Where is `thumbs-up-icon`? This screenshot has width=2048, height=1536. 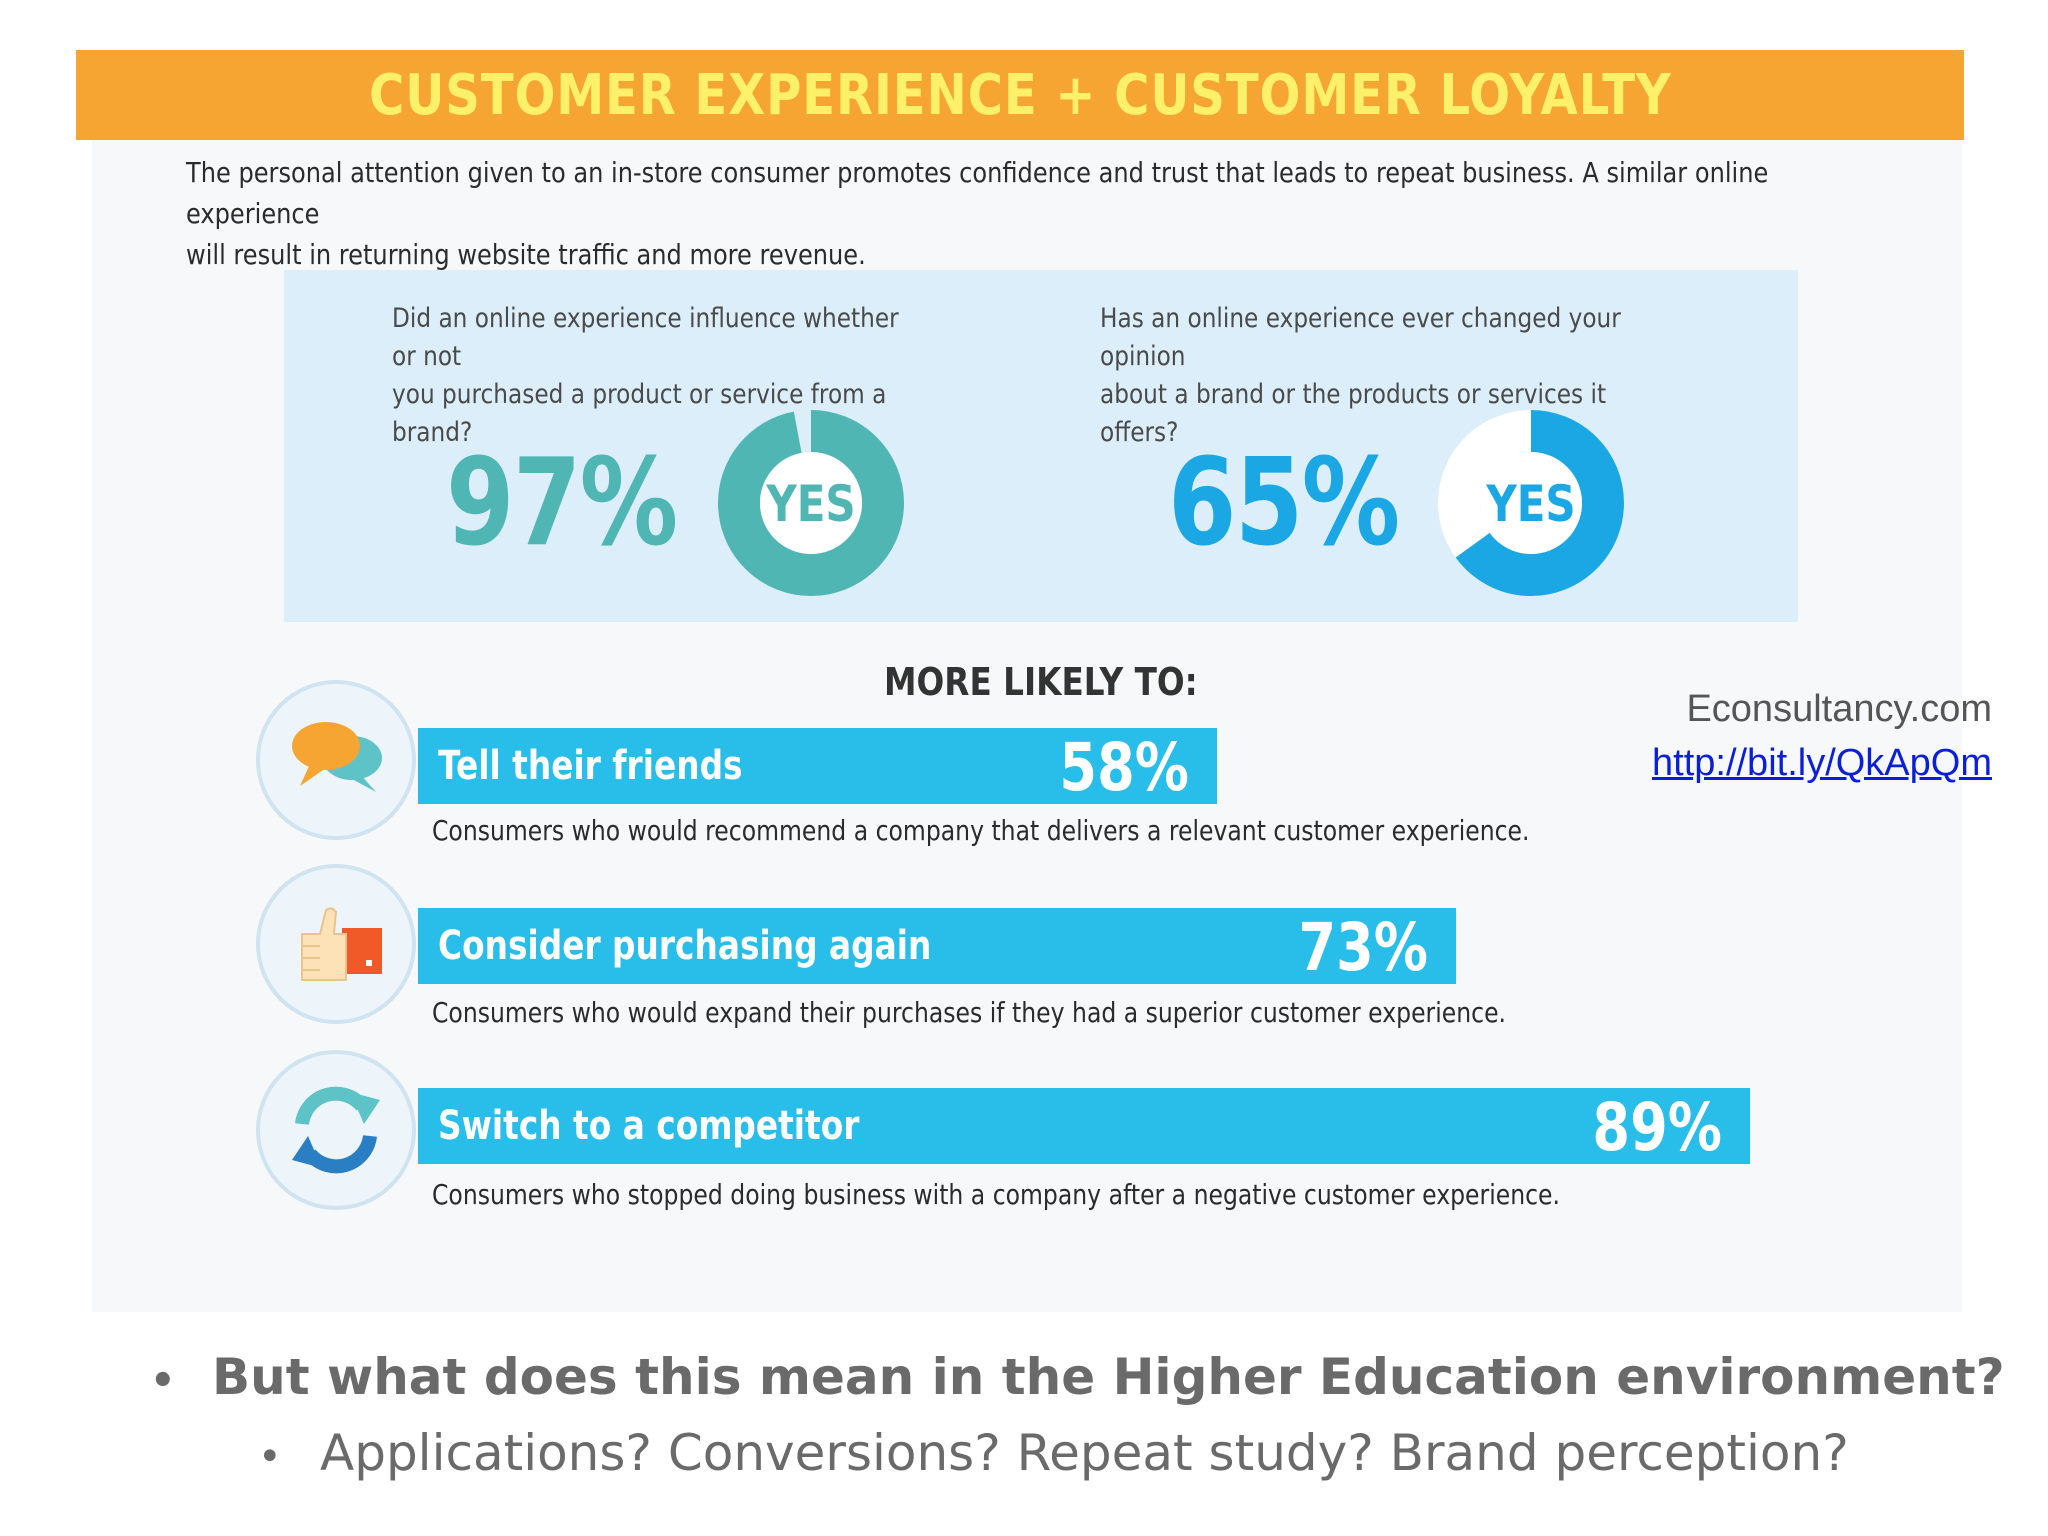
thumbs-up-icon is located at coordinates (336, 944).